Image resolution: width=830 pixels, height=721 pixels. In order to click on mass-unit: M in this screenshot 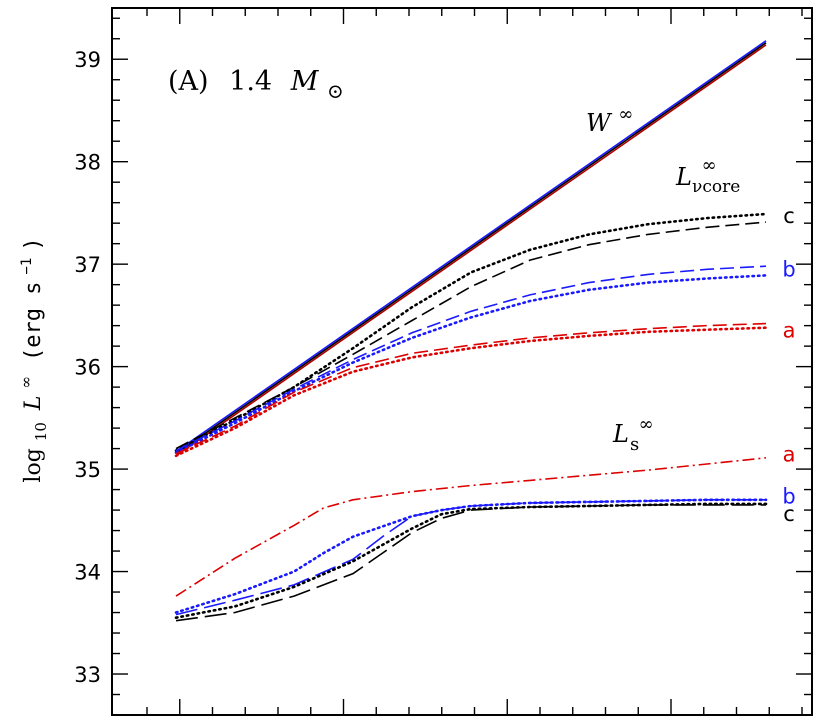, I will do `click(305, 81)`.